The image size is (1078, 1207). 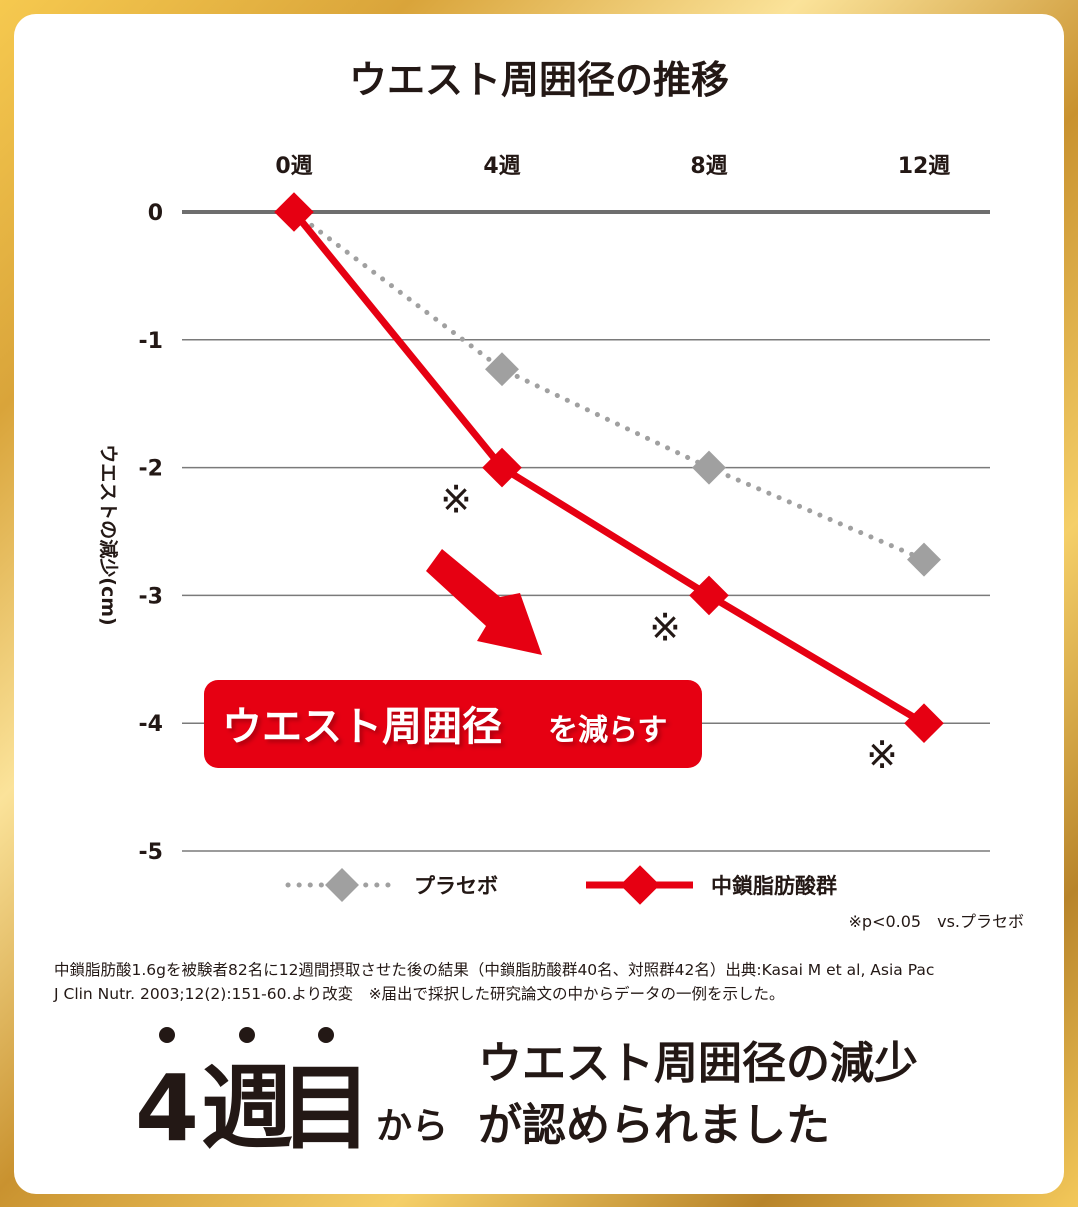 I want to click on conclusion-me-char: 目, so click(x=326, y=1108).